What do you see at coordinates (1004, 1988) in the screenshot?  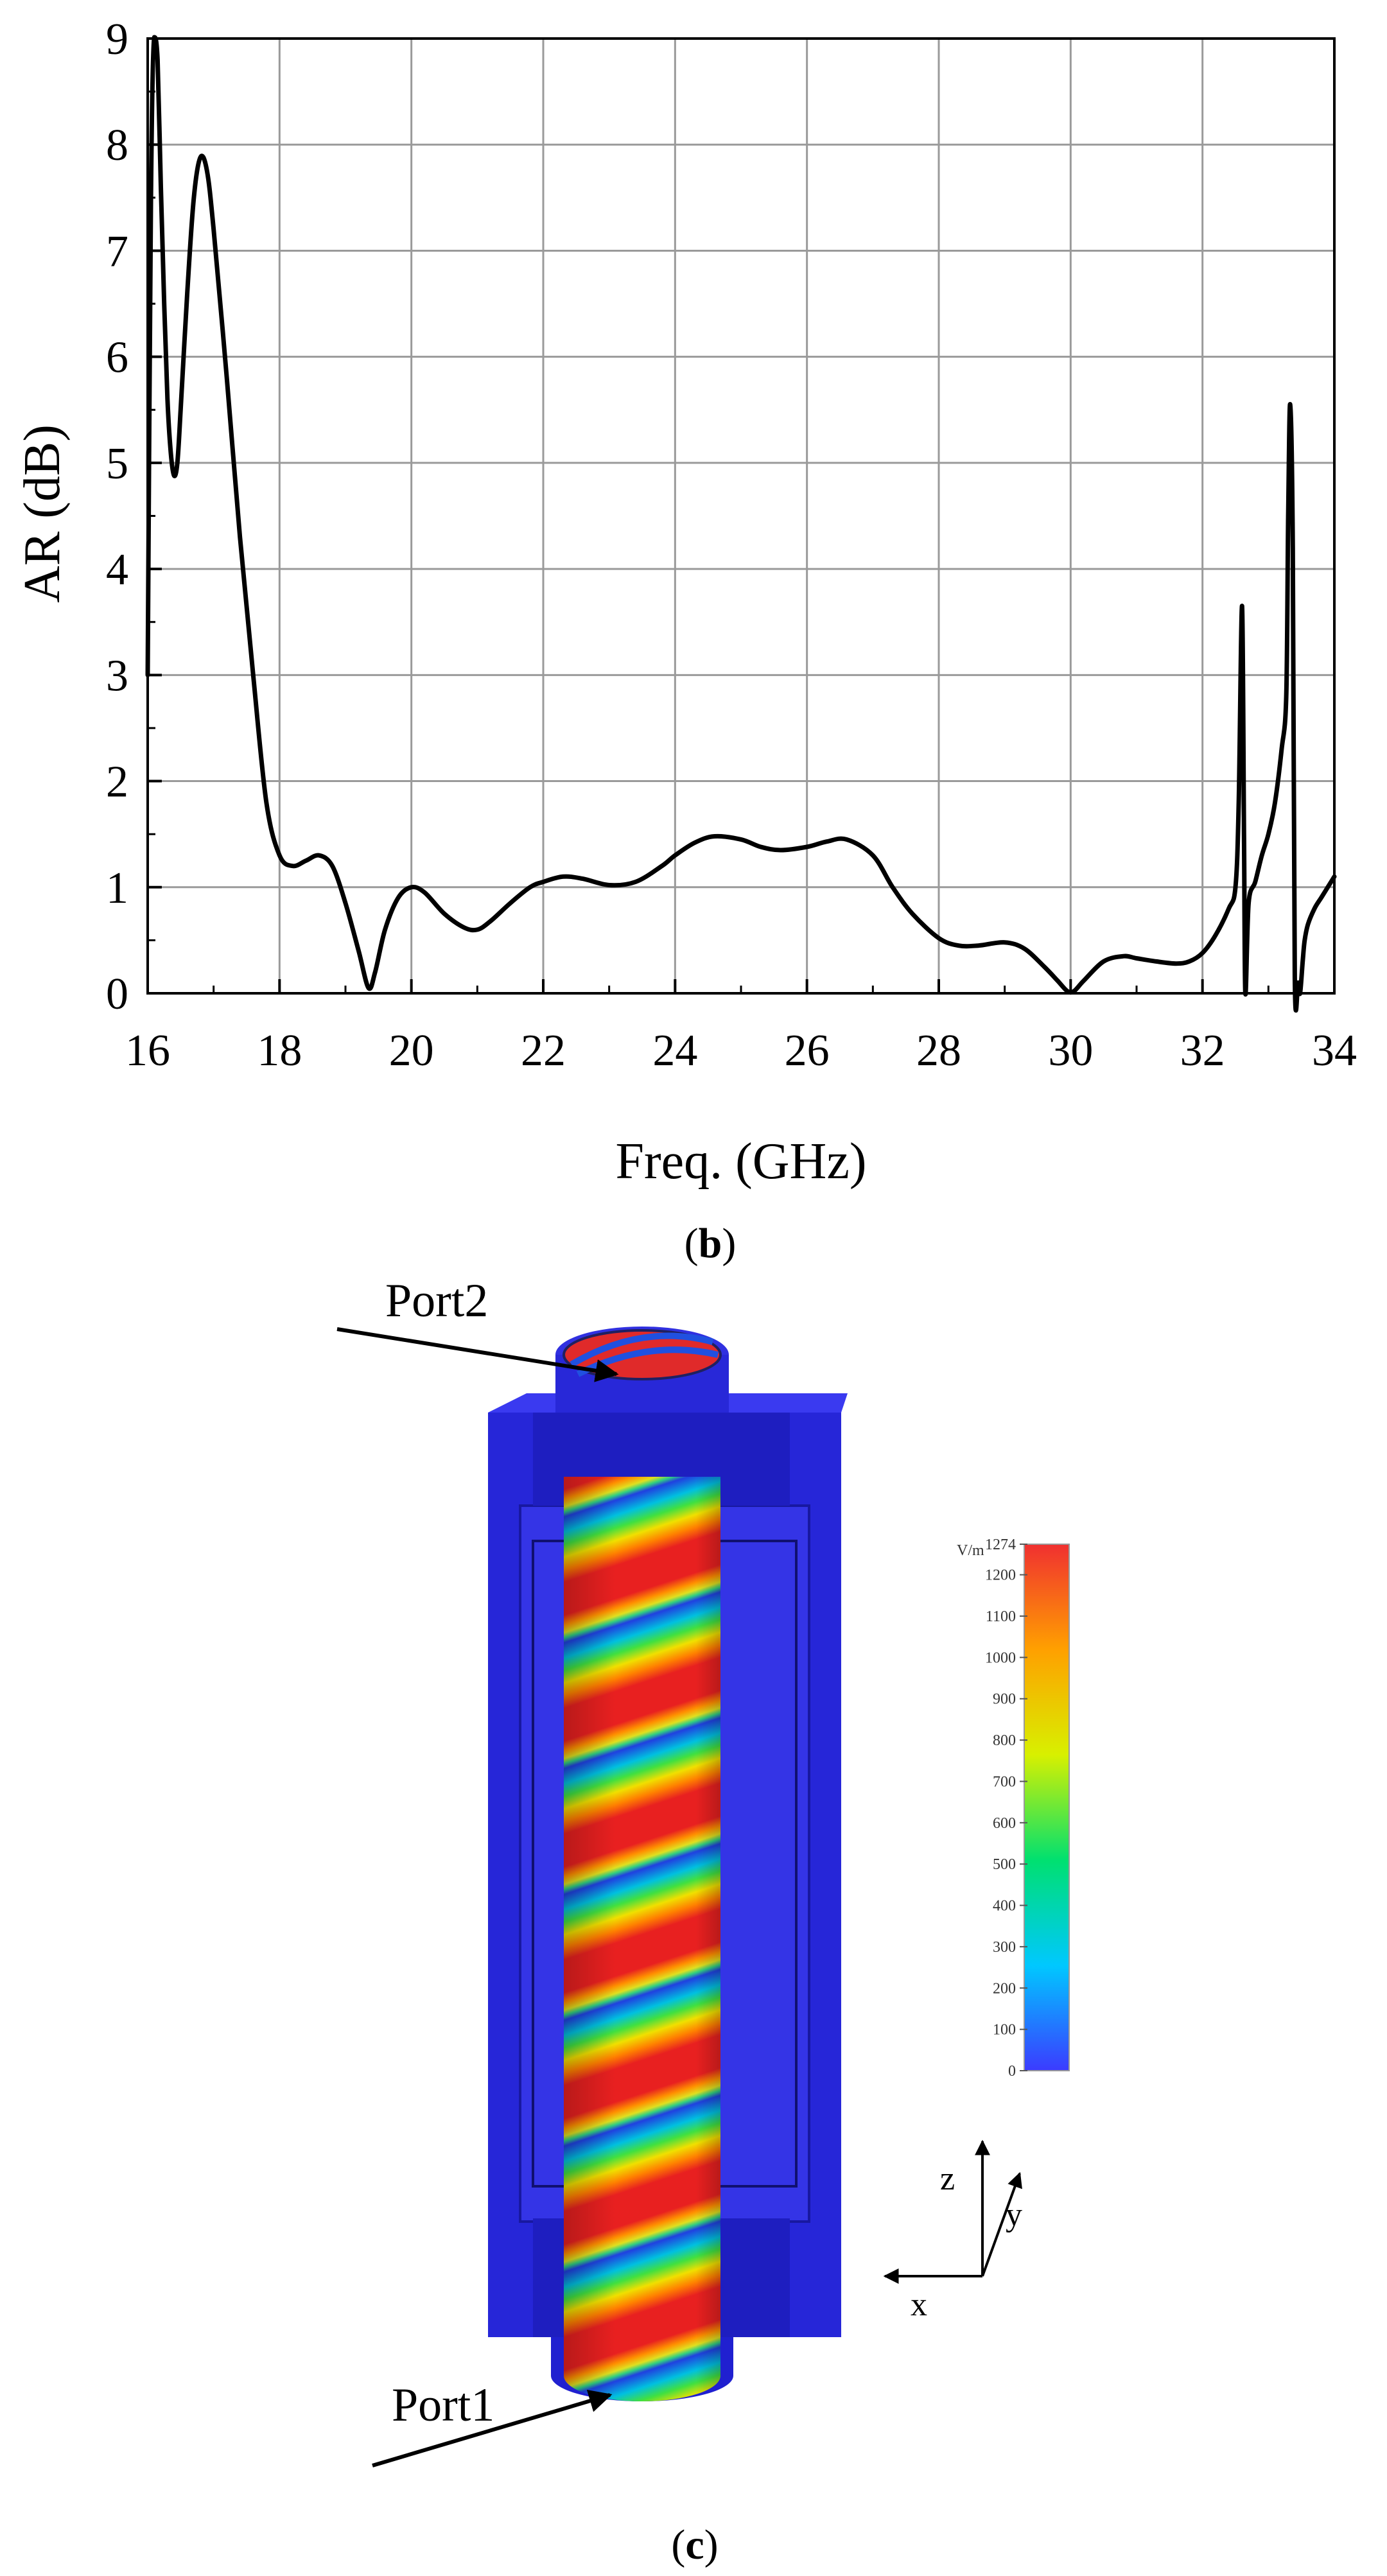 I see `colorbar-label-200: 200` at bounding box center [1004, 1988].